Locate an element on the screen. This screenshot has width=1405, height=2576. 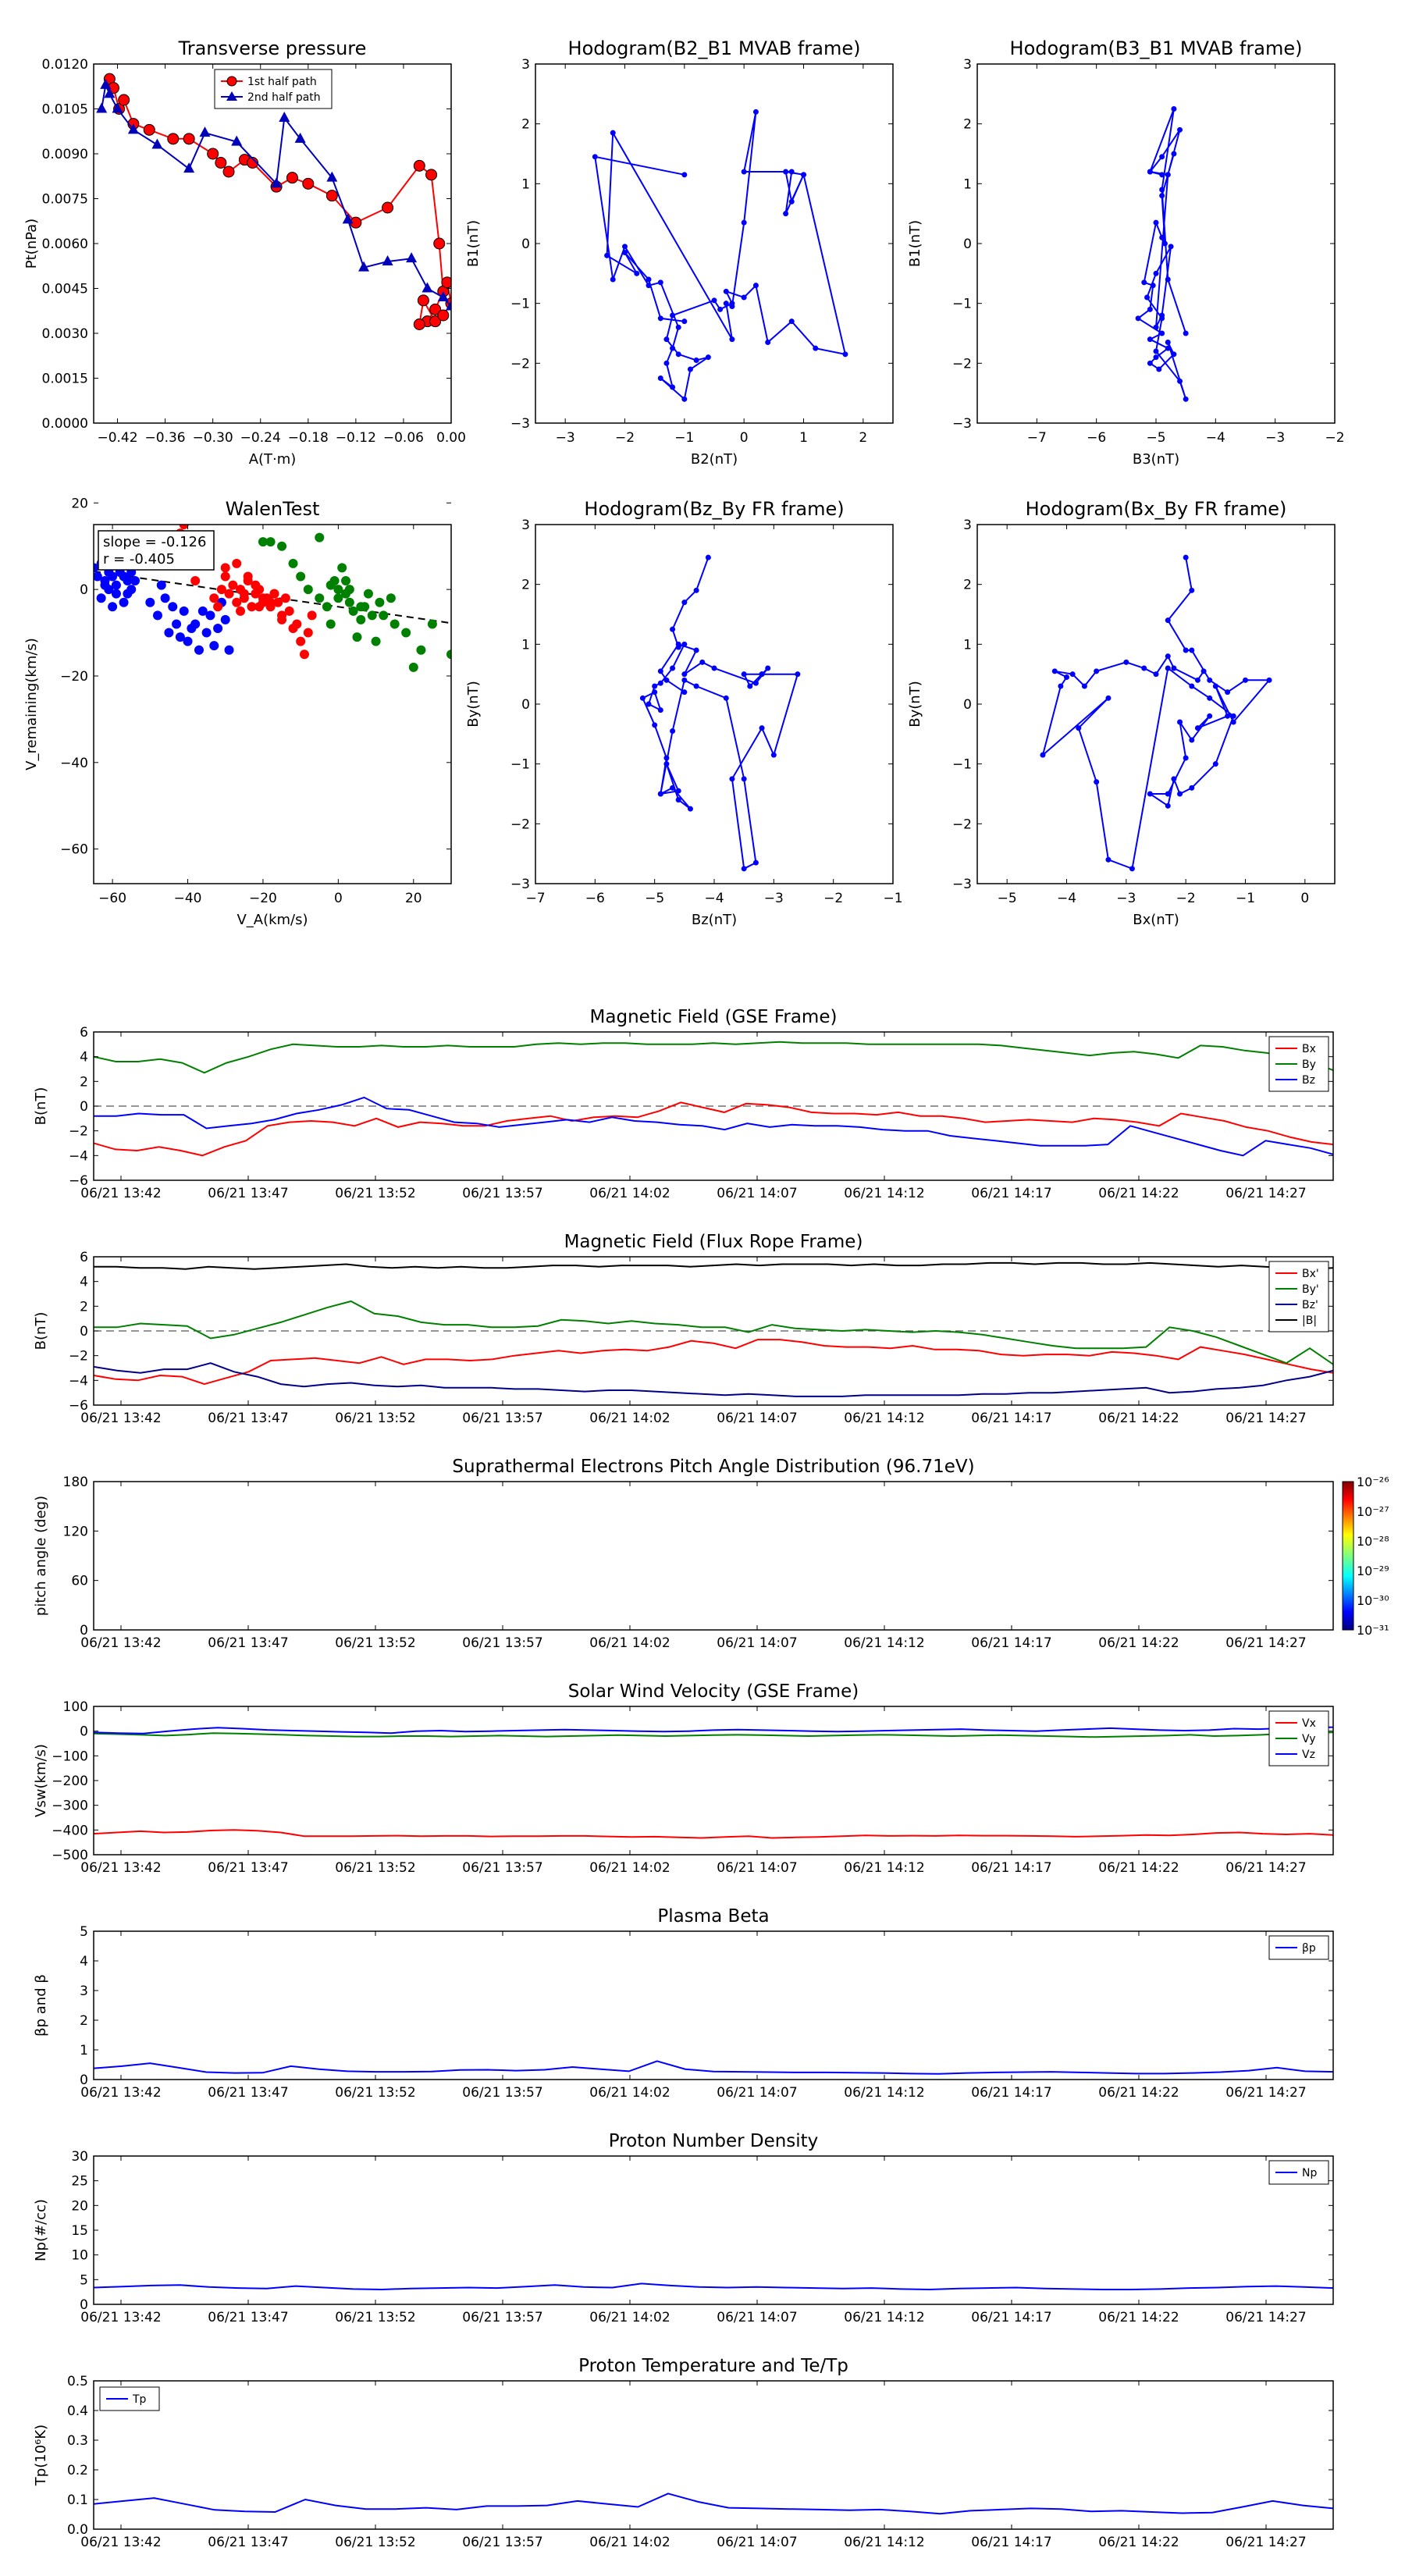
series-vy-line is located at coordinates (714, 1735).